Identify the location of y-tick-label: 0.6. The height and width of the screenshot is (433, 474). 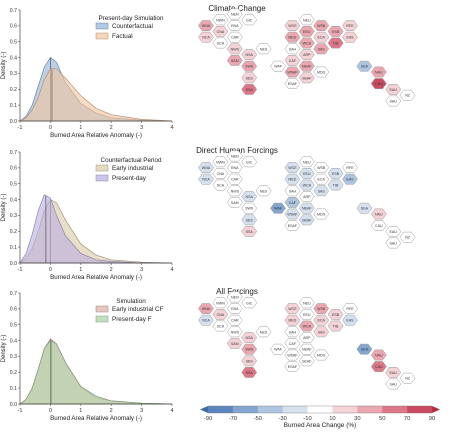
(13, 169).